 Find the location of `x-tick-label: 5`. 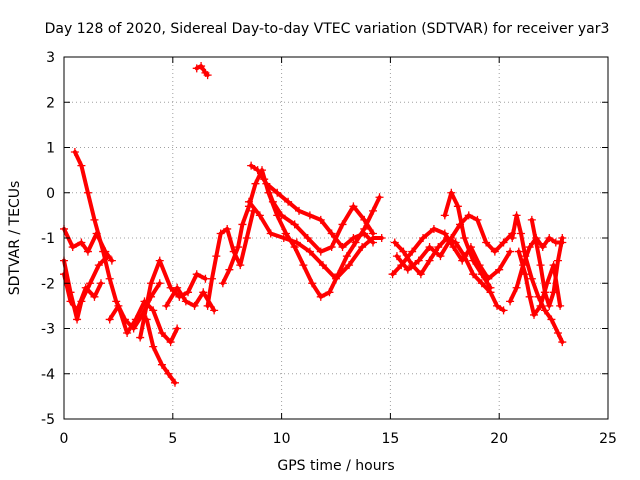

x-tick-label: 5 is located at coordinates (172, 439).